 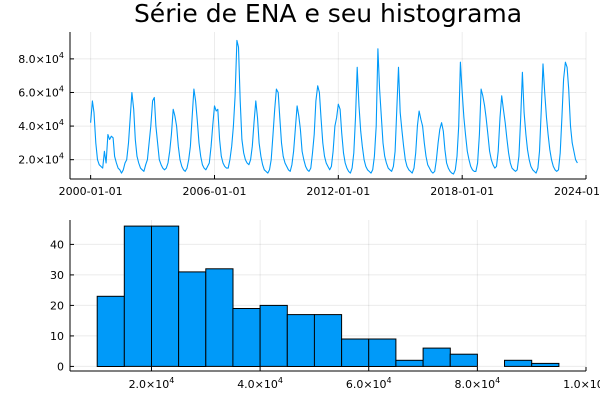 I want to click on x-tick-label: 2012-01-01, so click(x=338, y=191).